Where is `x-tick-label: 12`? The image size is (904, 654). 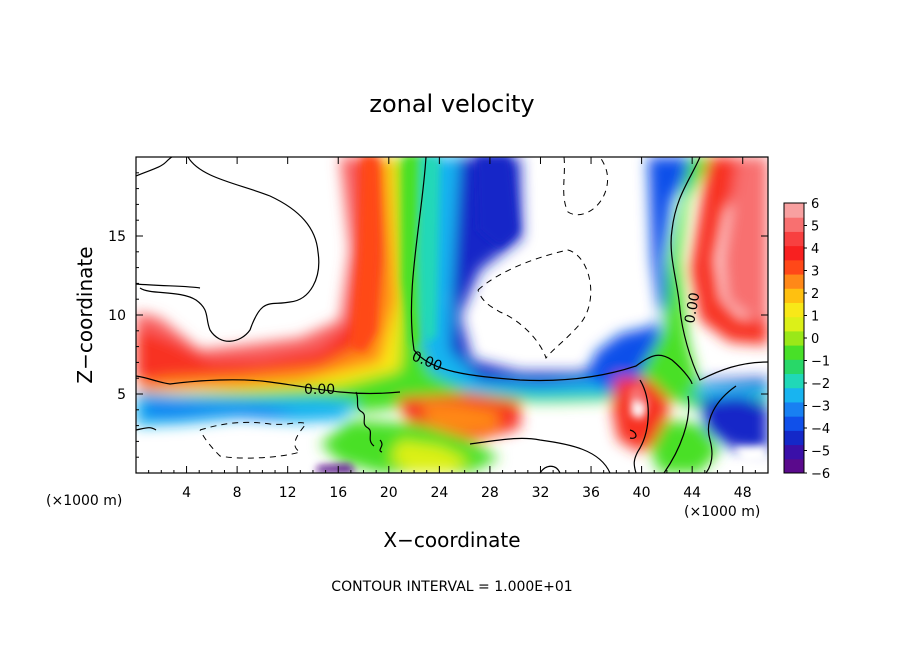
x-tick-label: 12 is located at coordinates (288, 493).